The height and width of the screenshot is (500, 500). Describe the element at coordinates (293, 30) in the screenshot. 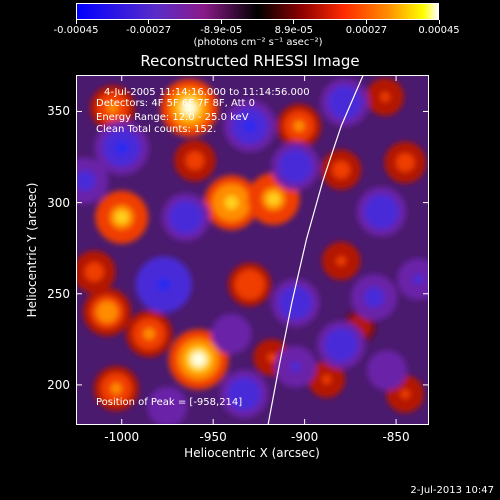

I see `colorbar-tick-label: 8.9e-05` at that location.